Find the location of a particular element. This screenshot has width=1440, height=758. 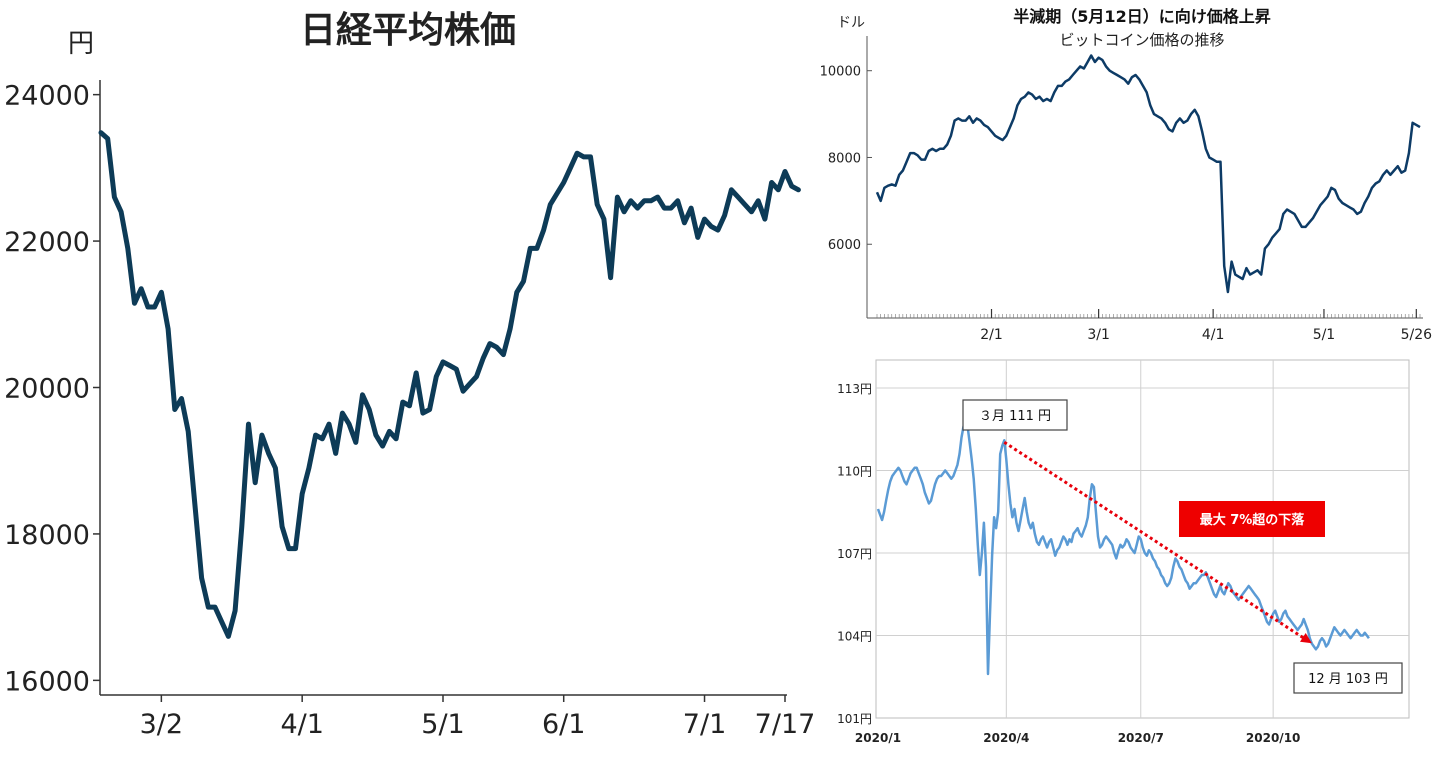

usdjpy-y-tick-label: 113円 is located at coordinates (854, 389).